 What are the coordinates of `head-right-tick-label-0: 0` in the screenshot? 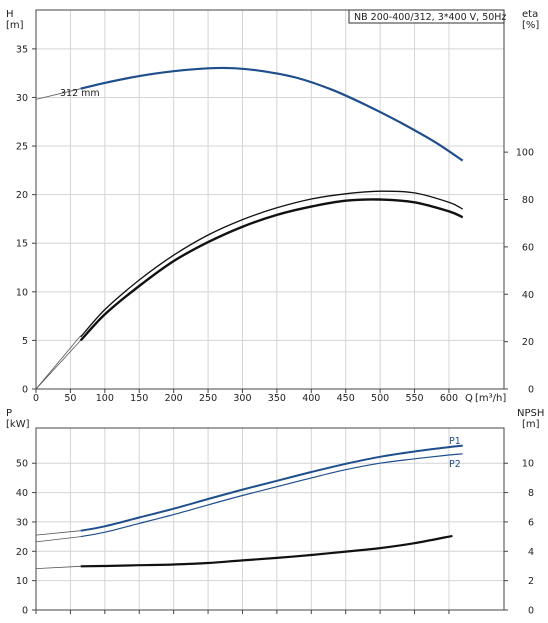 It's located at (531, 390).